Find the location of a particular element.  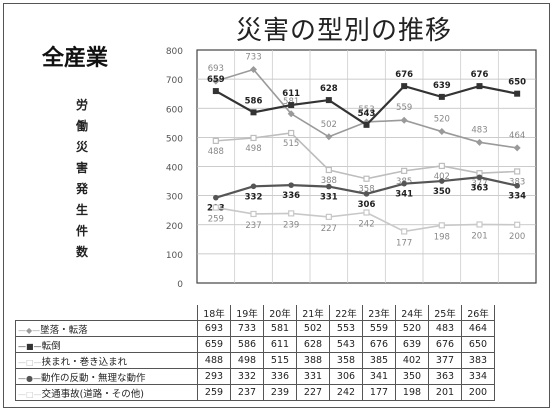

data-label: 363 is located at coordinates (480, 188).